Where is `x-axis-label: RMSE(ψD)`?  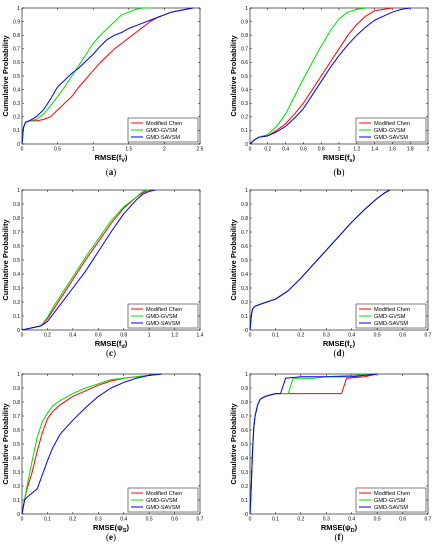 x-axis-label: RMSE(ψD) is located at coordinates (339, 528).